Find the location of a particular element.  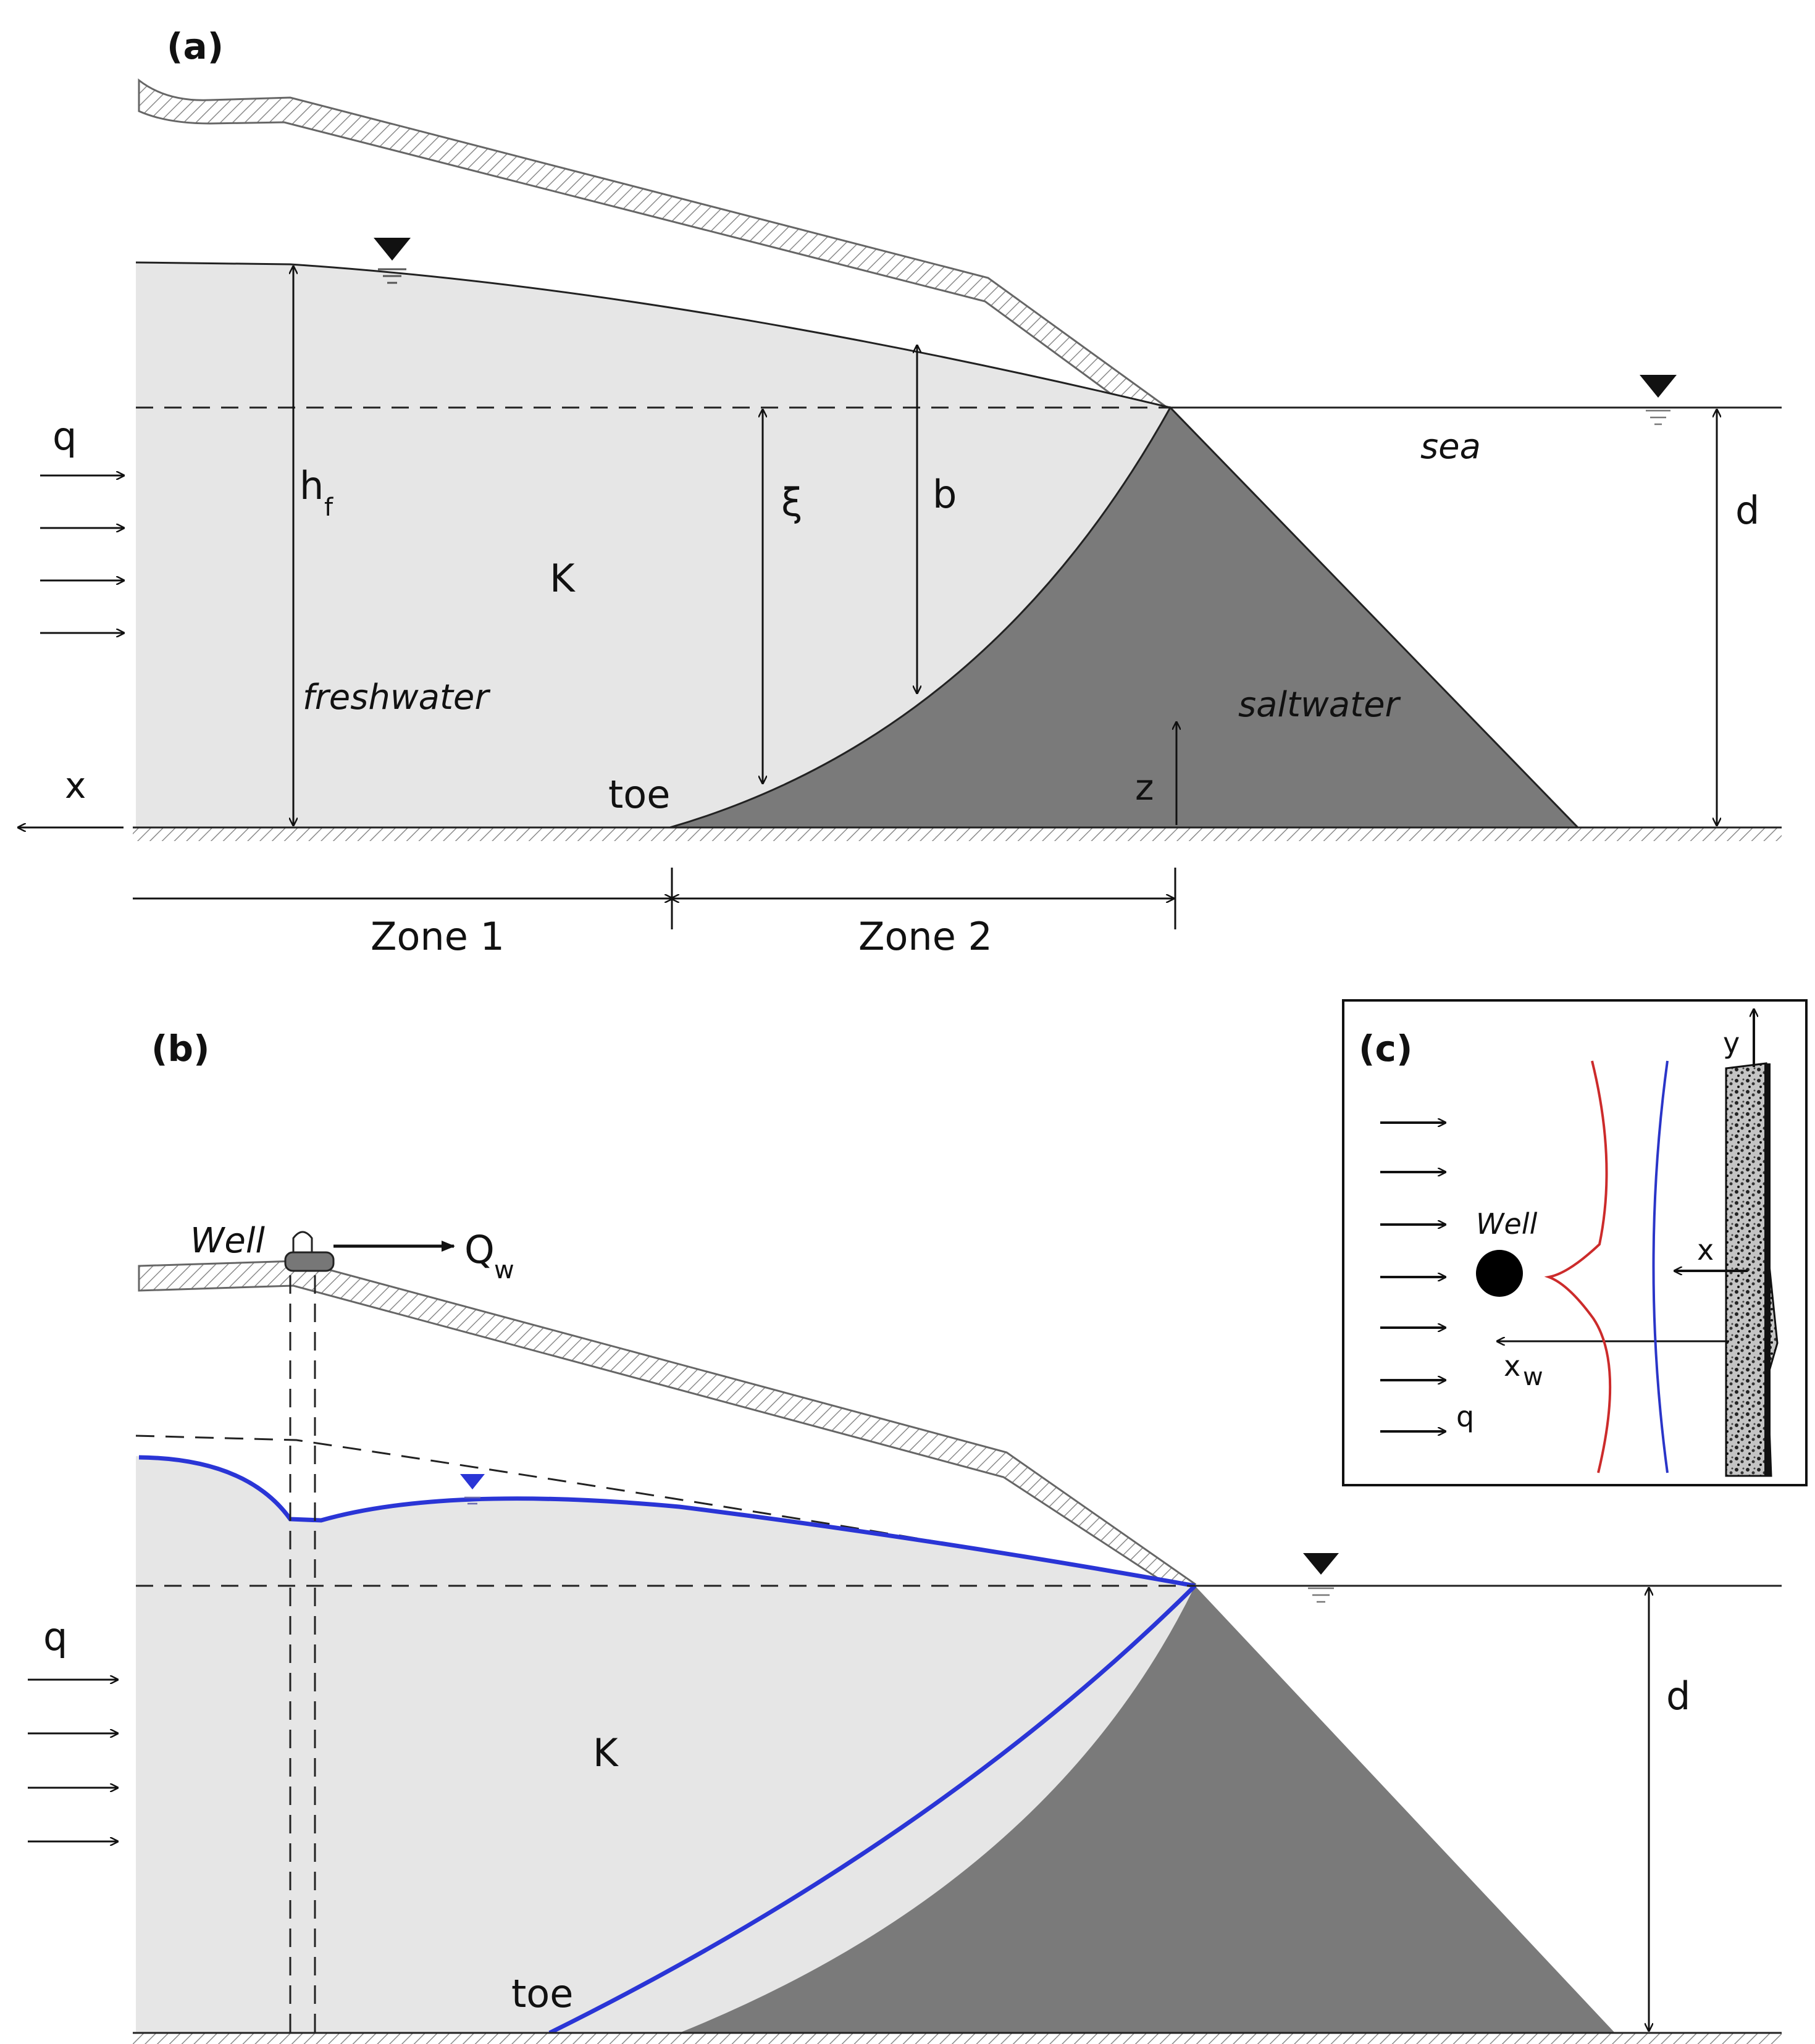

inset-well-icon is located at coordinates (1499, 1273).